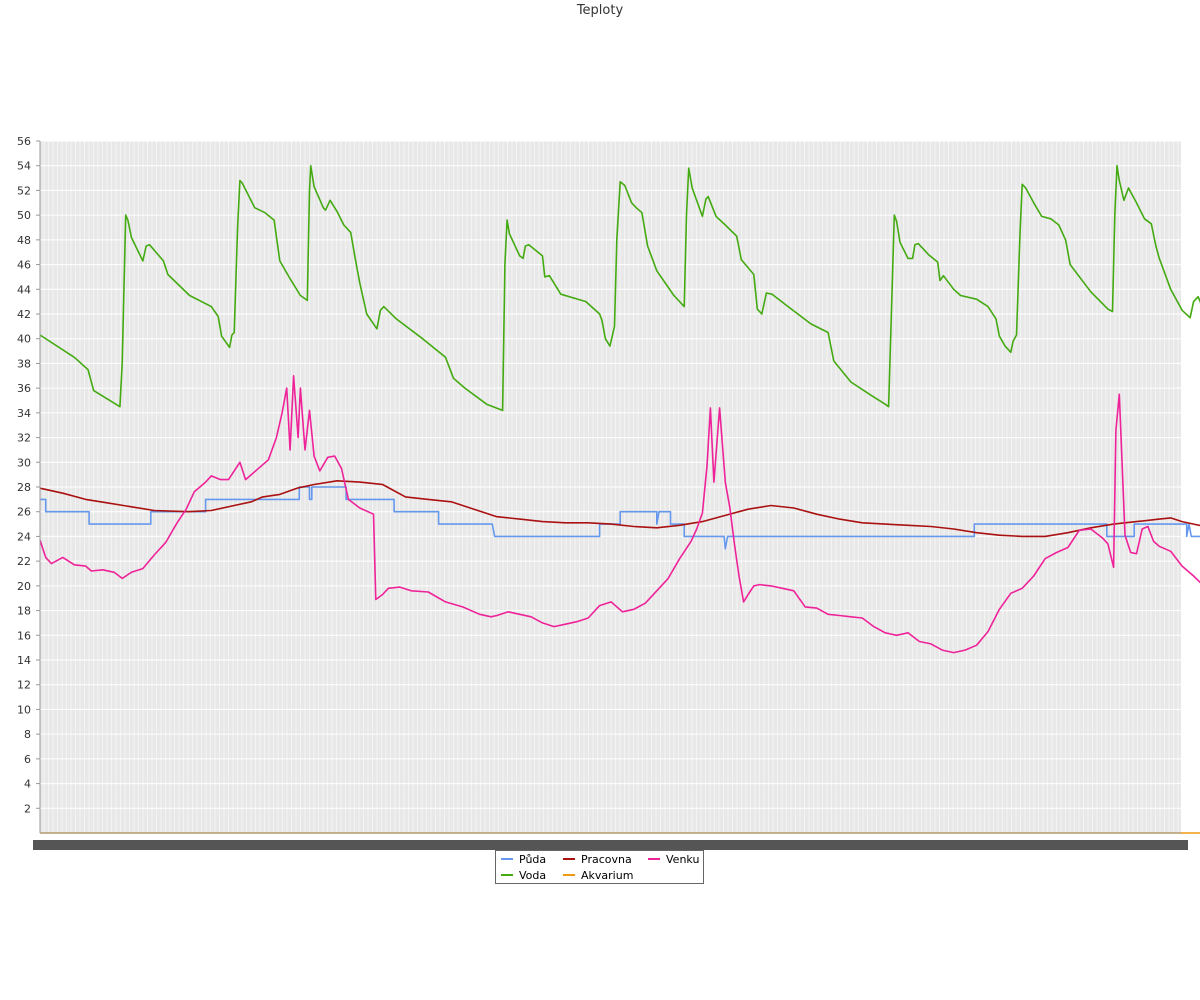  Describe the element at coordinates (24, 561) in the screenshot. I see `y-tick-label: 22` at that location.